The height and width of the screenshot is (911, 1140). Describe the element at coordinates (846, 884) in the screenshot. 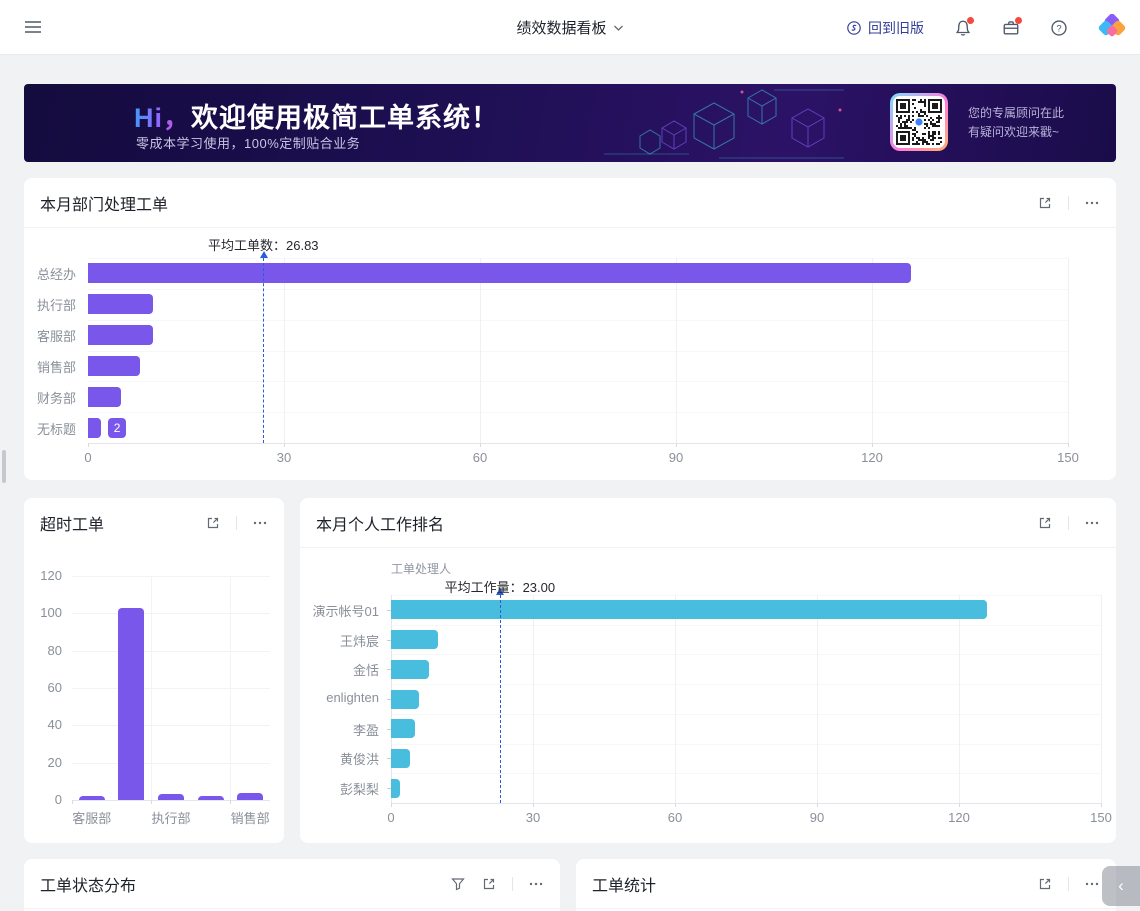

I see `card-header: 工单统计` at that location.